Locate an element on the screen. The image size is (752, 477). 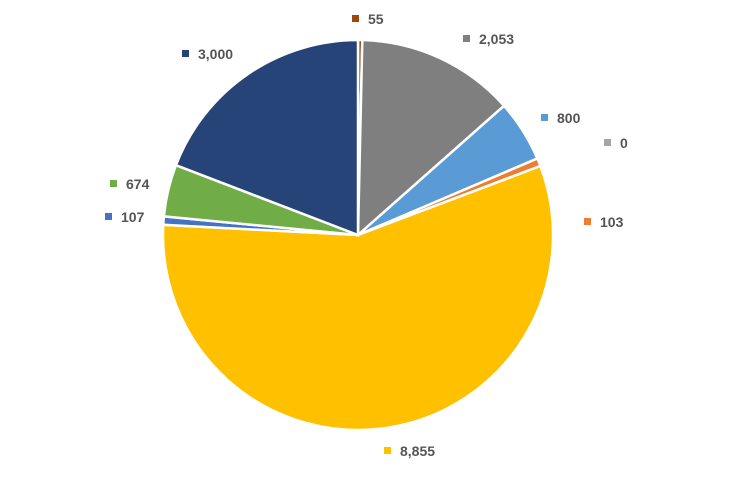
data-label: 3,000 is located at coordinates (215, 54).